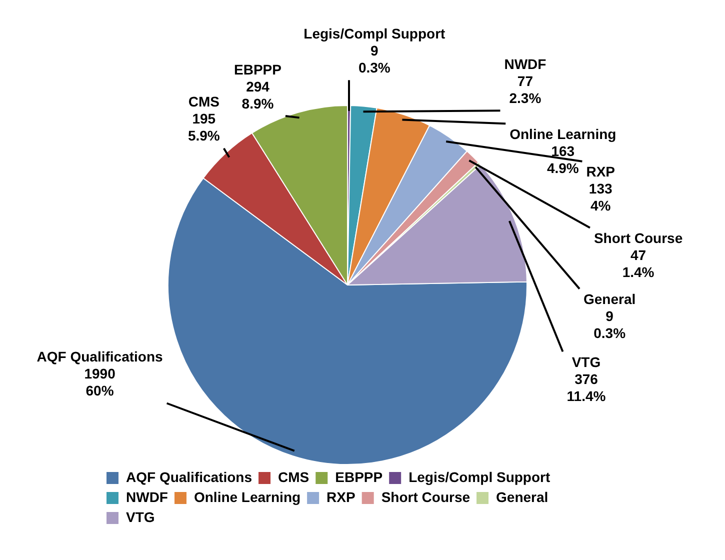 Image resolution: width=725 pixels, height=560 pixels. What do you see at coordinates (204, 102) in the screenshot?
I see `slice-label: CMS` at bounding box center [204, 102].